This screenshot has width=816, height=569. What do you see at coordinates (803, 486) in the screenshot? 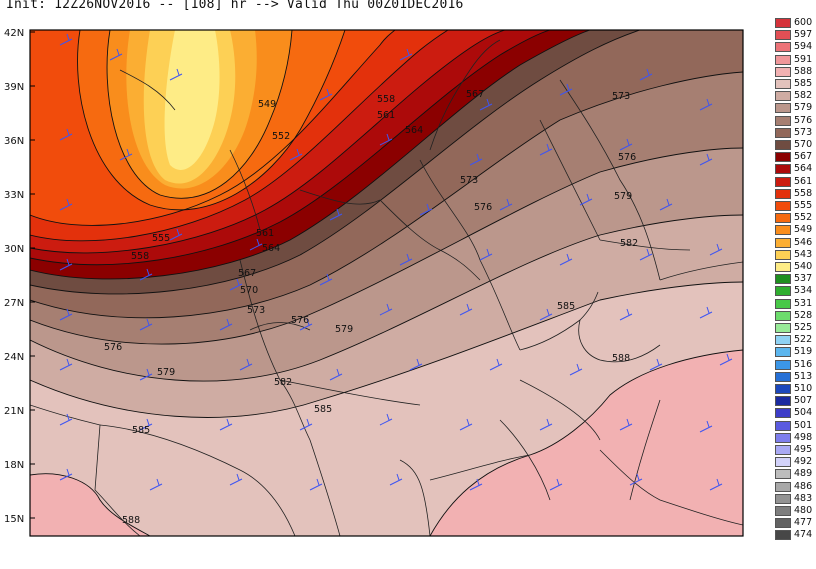
I see `legend-label: 486` at bounding box center [803, 486].